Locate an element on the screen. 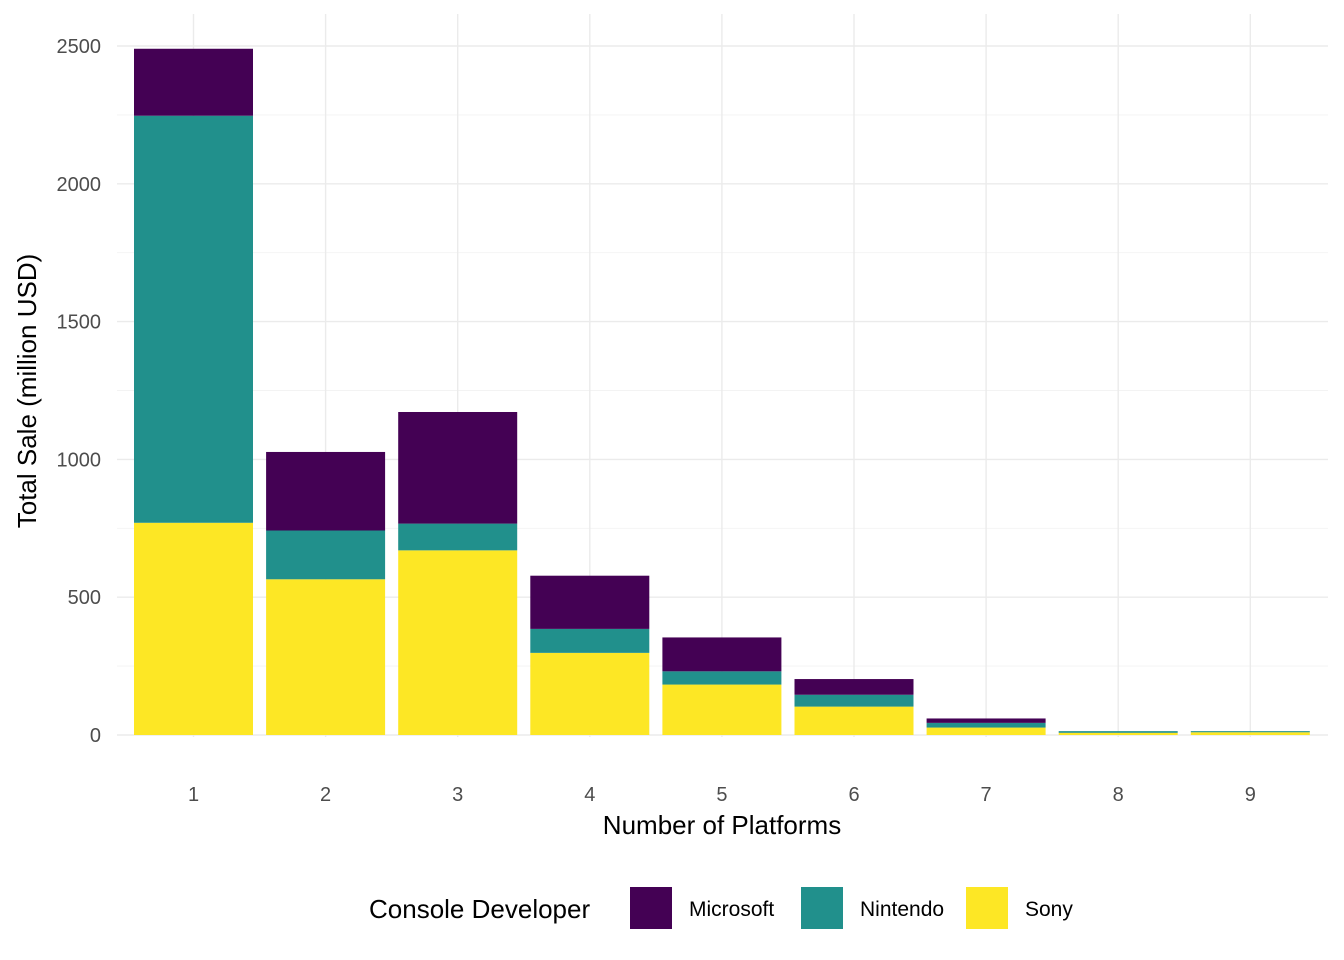 This screenshot has height=960, width=1344. legend: Console Developer Microsoft Nintendo Sony is located at coordinates (721, 908).